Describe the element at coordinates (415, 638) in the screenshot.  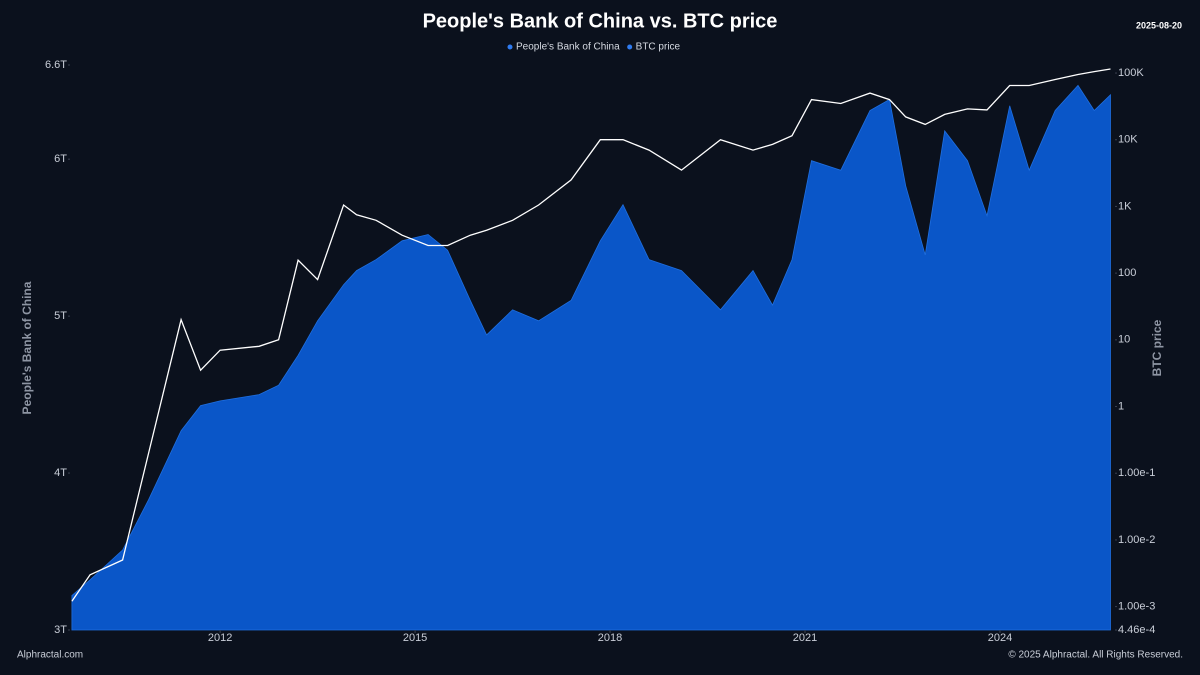
I see `x-tick-label: 2015` at that location.